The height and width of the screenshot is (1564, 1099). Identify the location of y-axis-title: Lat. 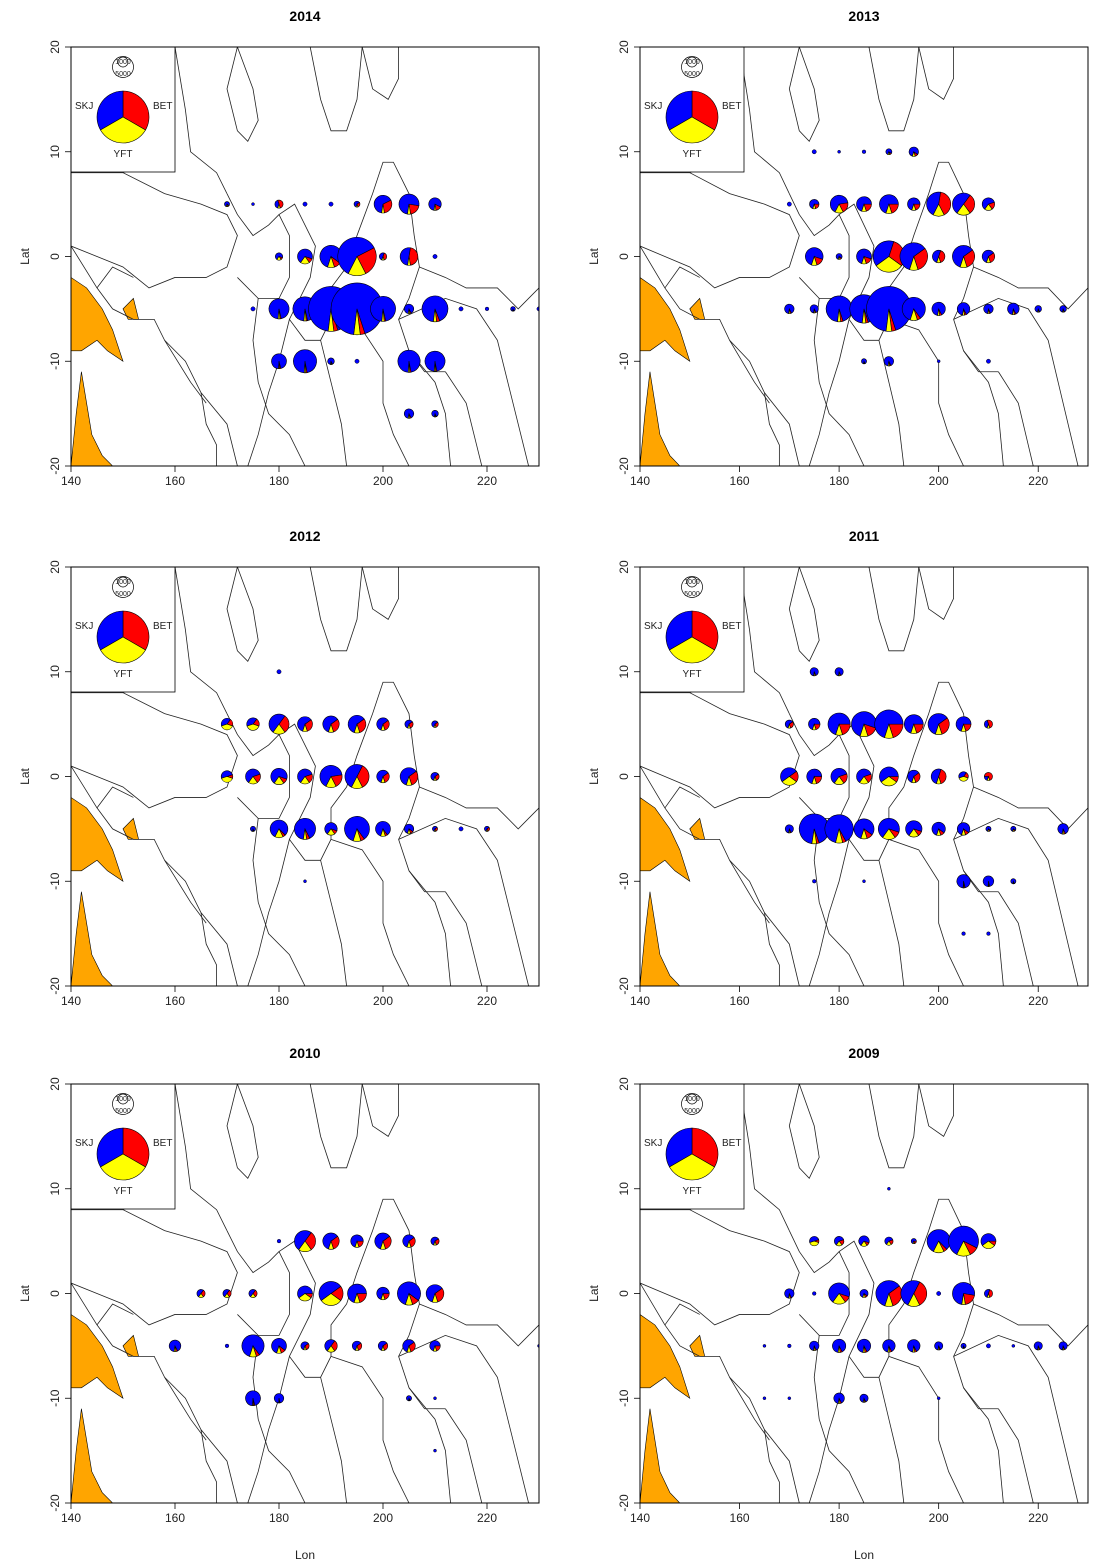
(594, 255).